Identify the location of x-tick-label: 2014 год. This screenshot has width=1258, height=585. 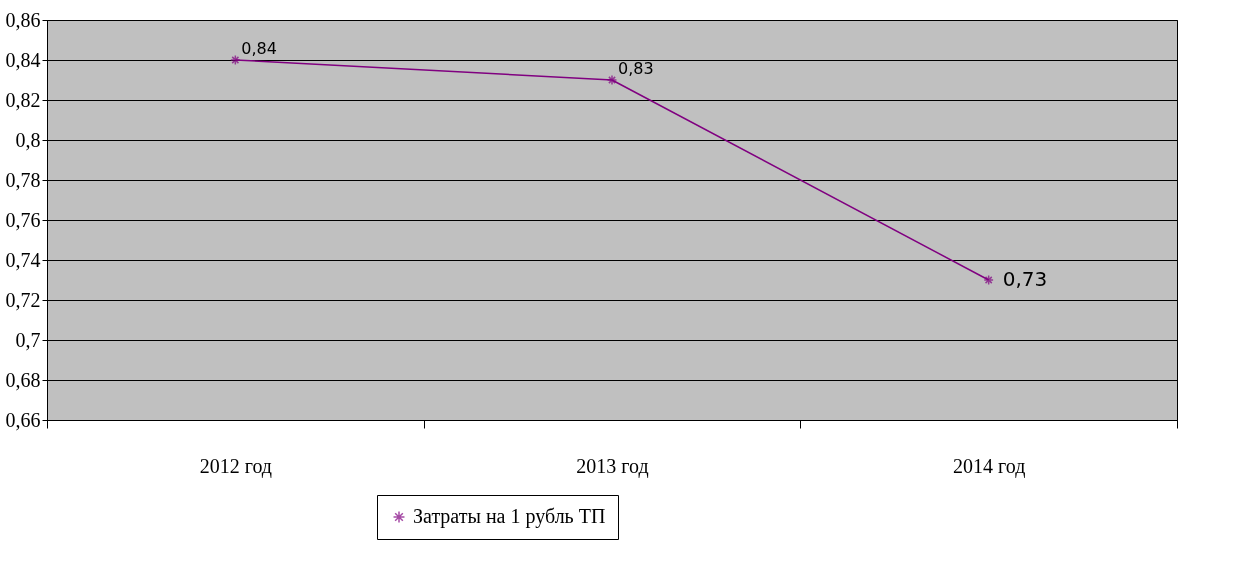
(989, 466).